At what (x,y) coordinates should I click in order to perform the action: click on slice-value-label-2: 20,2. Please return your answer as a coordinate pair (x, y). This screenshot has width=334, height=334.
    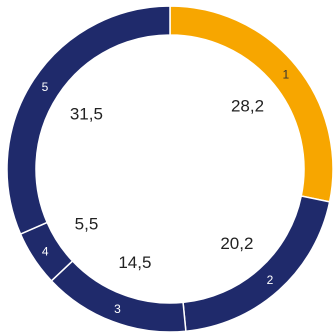
    Looking at the image, I should click on (236, 243).